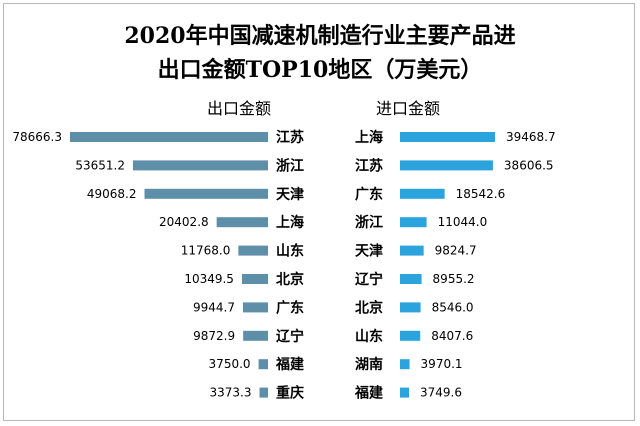  I want to click on import-region-label: 北京, so click(369, 307).